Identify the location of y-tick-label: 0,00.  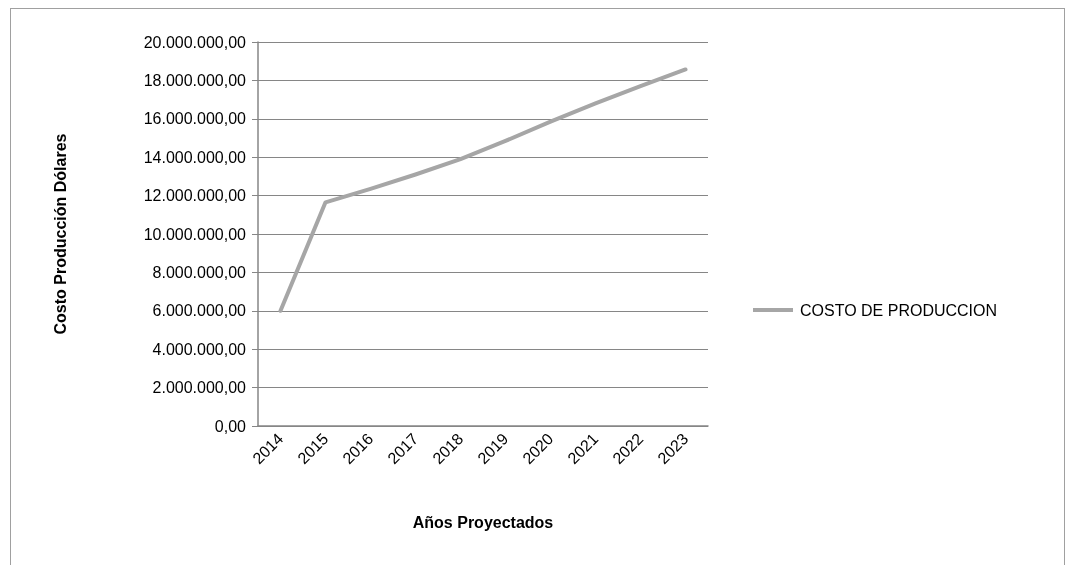
(230, 426).